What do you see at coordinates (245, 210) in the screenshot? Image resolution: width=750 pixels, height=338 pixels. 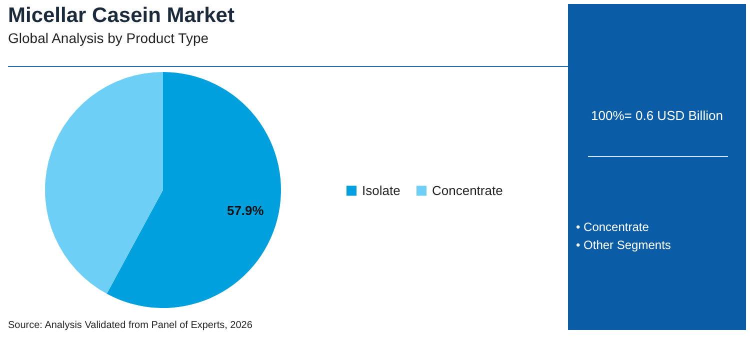 I see `data-label: 57.9%` at bounding box center [245, 210].